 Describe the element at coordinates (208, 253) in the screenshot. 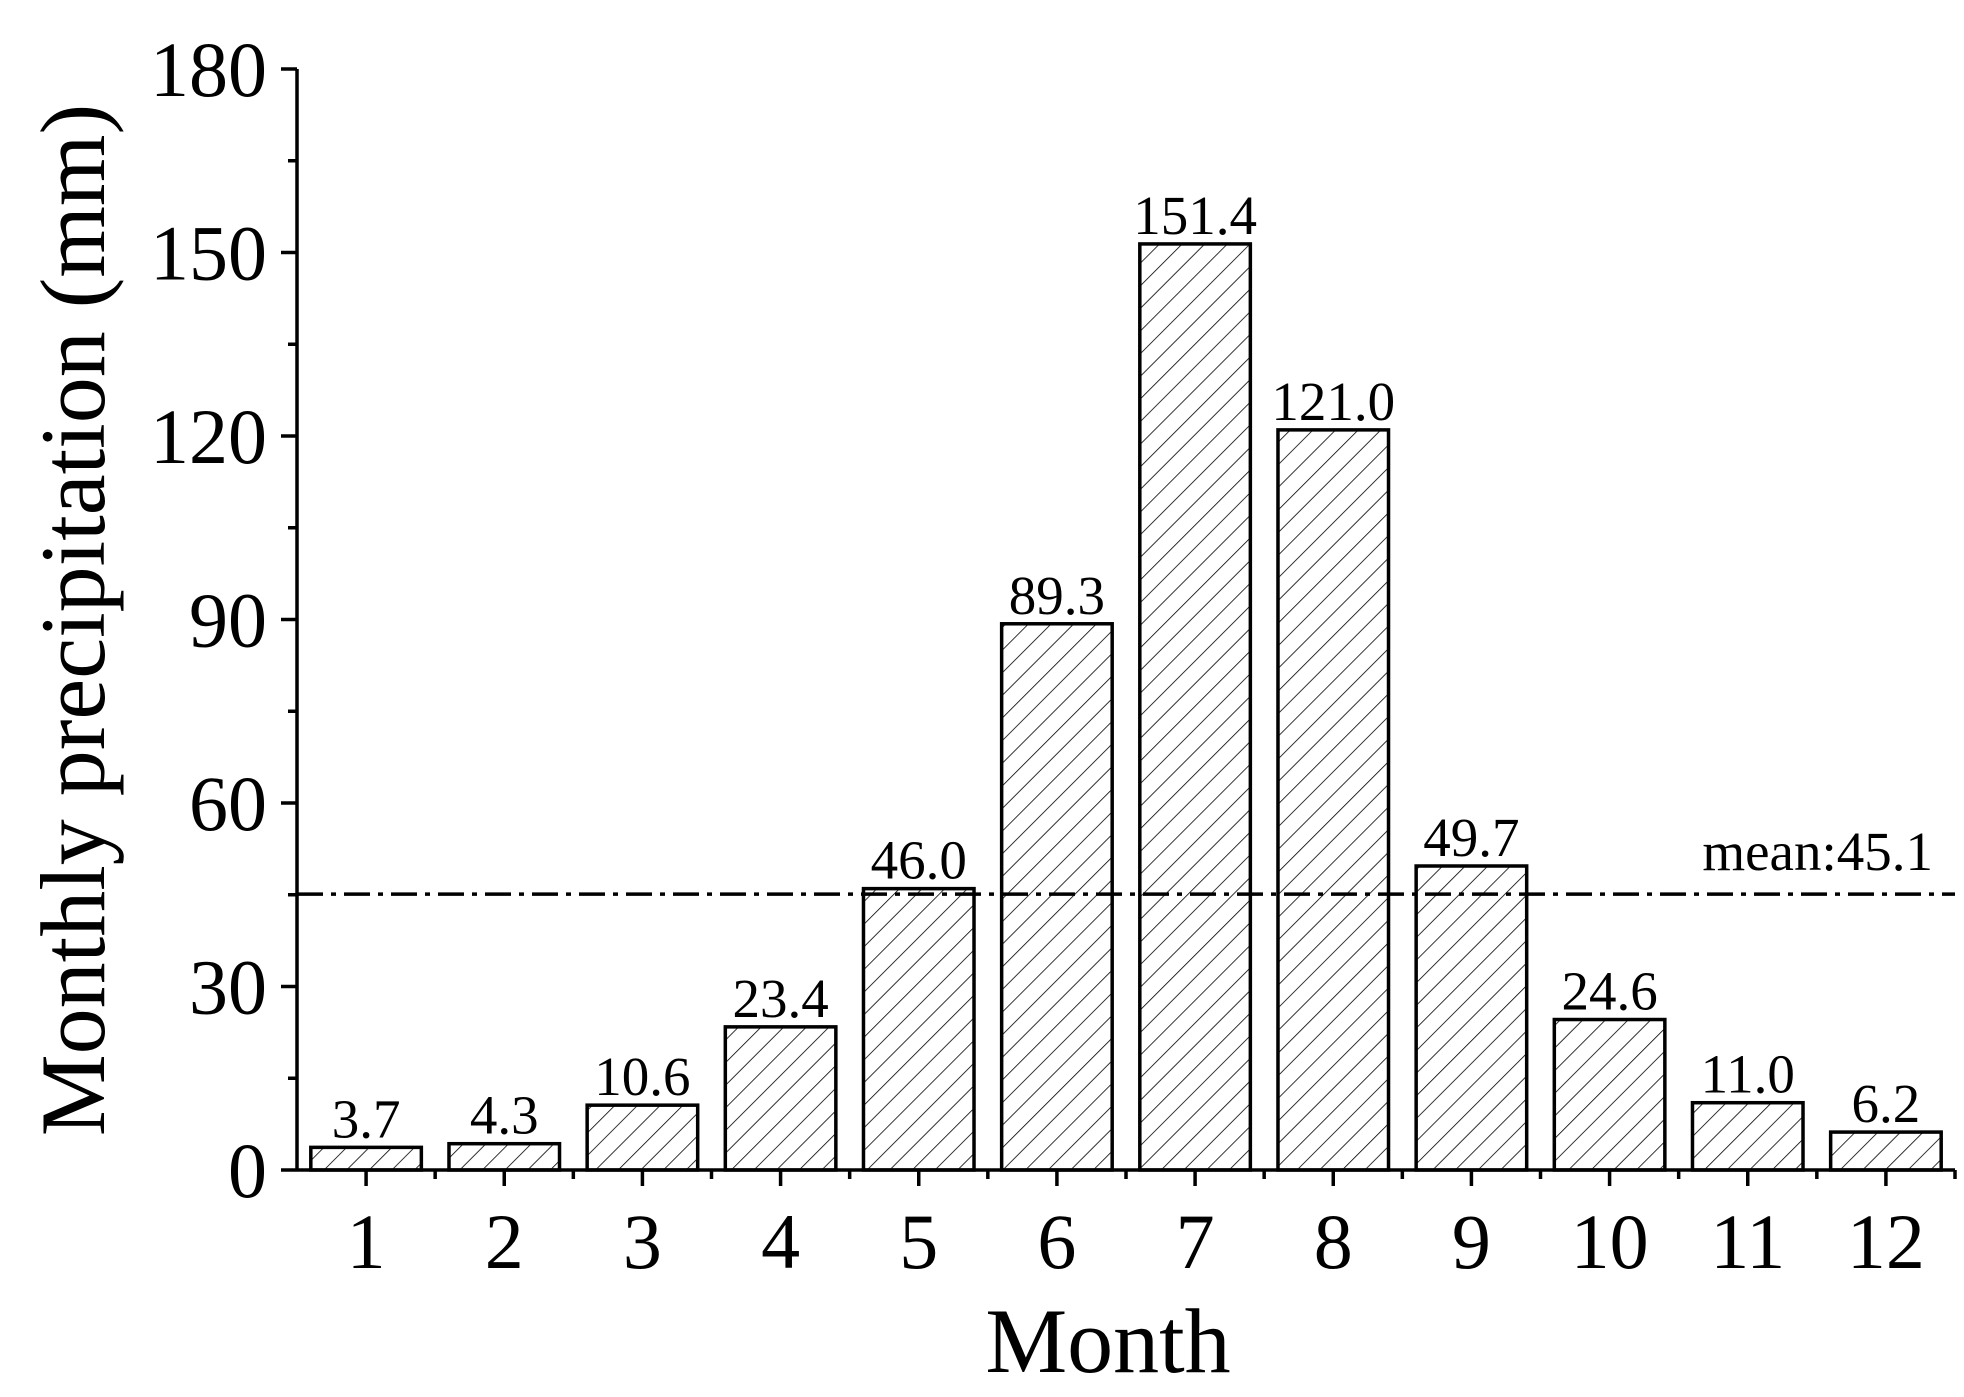

I see `y-tick-label: 150` at that location.